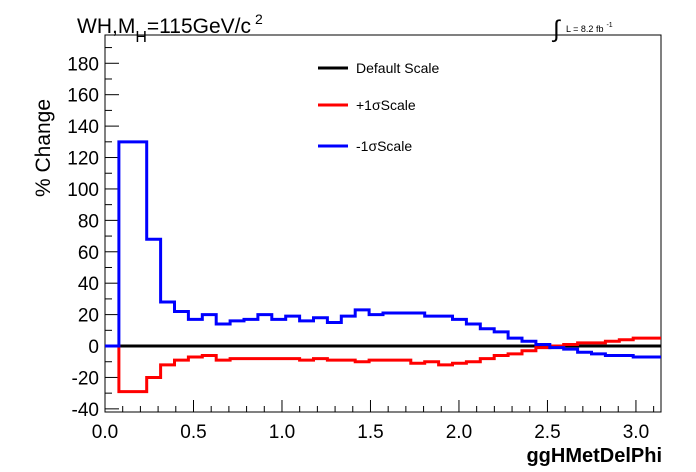 The height and width of the screenshot is (472, 696). What do you see at coordinates (88, 316) in the screenshot?
I see `y-tick-label: 20` at bounding box center [88, 316].